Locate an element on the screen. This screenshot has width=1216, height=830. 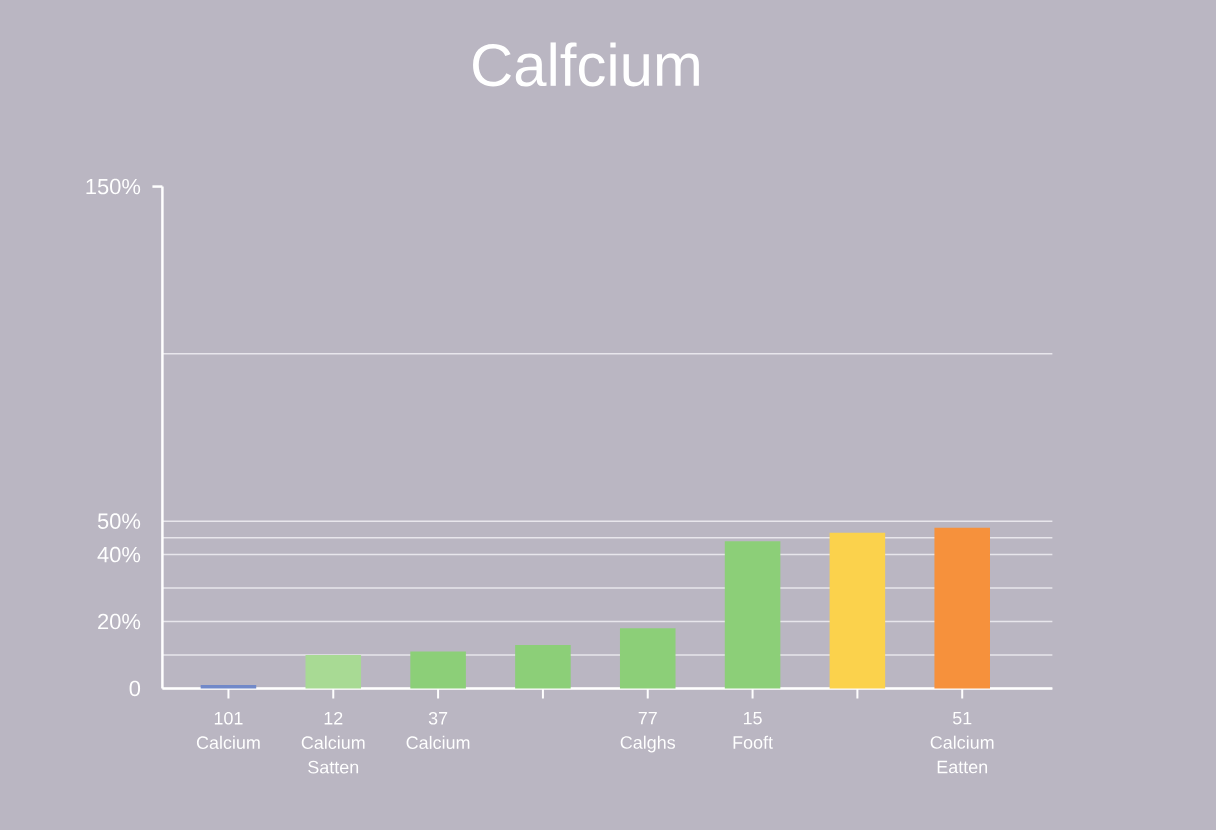
y-tick-label: 40% is located at coordinates (119, 554).